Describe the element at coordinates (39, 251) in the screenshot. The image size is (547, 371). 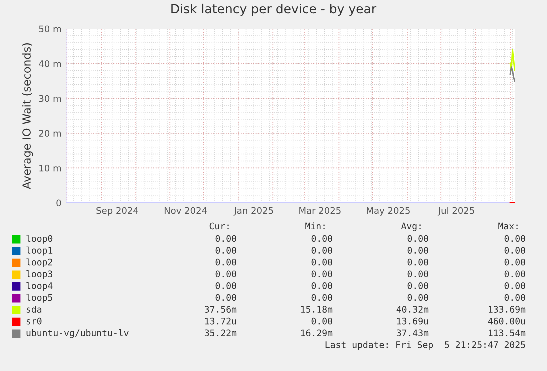
I see `legend-label: loop1` at that location.